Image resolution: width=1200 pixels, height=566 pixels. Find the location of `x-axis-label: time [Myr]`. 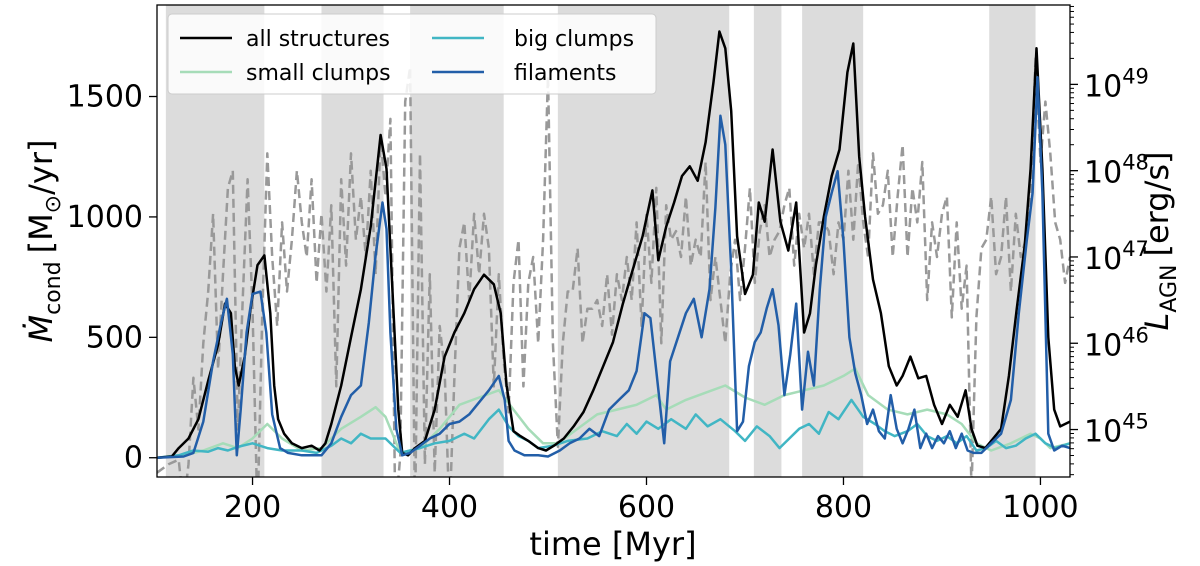

x-axis-label: time [Myr] is located at coordinates (612, 544).